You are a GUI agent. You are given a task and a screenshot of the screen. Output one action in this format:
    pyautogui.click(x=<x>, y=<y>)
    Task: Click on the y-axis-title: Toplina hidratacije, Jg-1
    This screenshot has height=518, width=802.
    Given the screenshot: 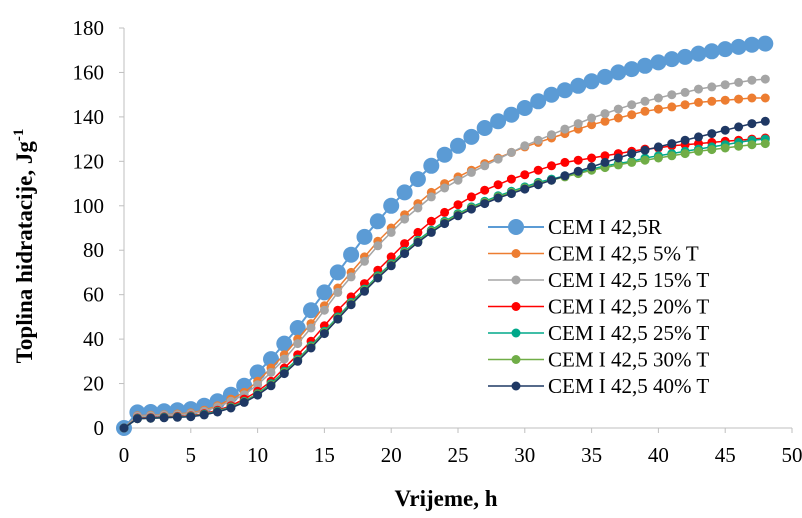 What is the action you would take?
    pyautogui.click(x=24, y=246)
    